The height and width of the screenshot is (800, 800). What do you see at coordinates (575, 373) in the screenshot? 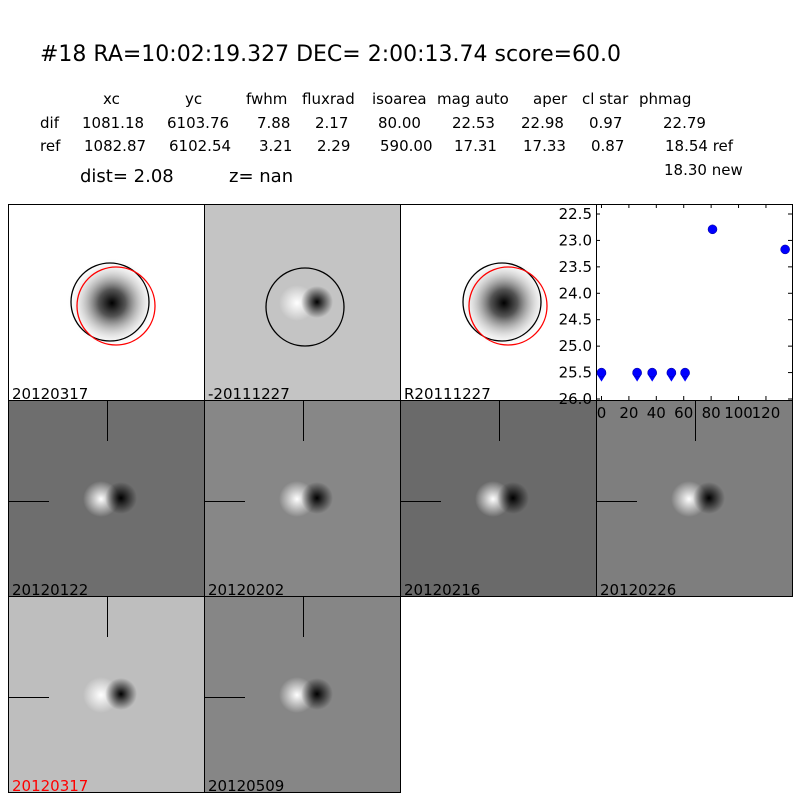
I see `y-tick-label: 25.5` at bounding box center [575, 373].